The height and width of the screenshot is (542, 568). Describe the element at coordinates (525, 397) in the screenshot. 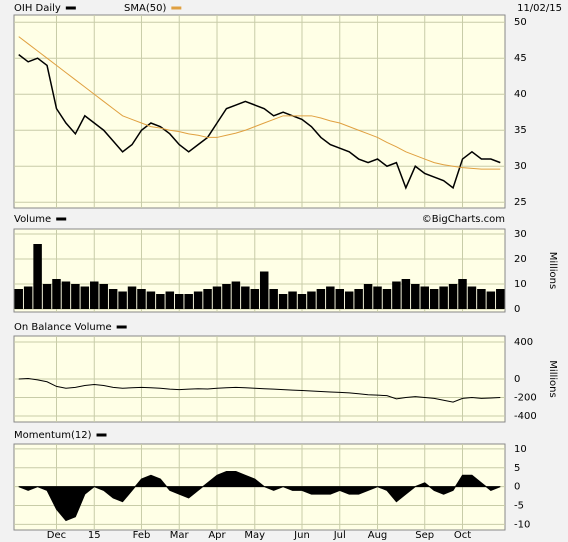

I see `y-tick-label: -200` at that location.